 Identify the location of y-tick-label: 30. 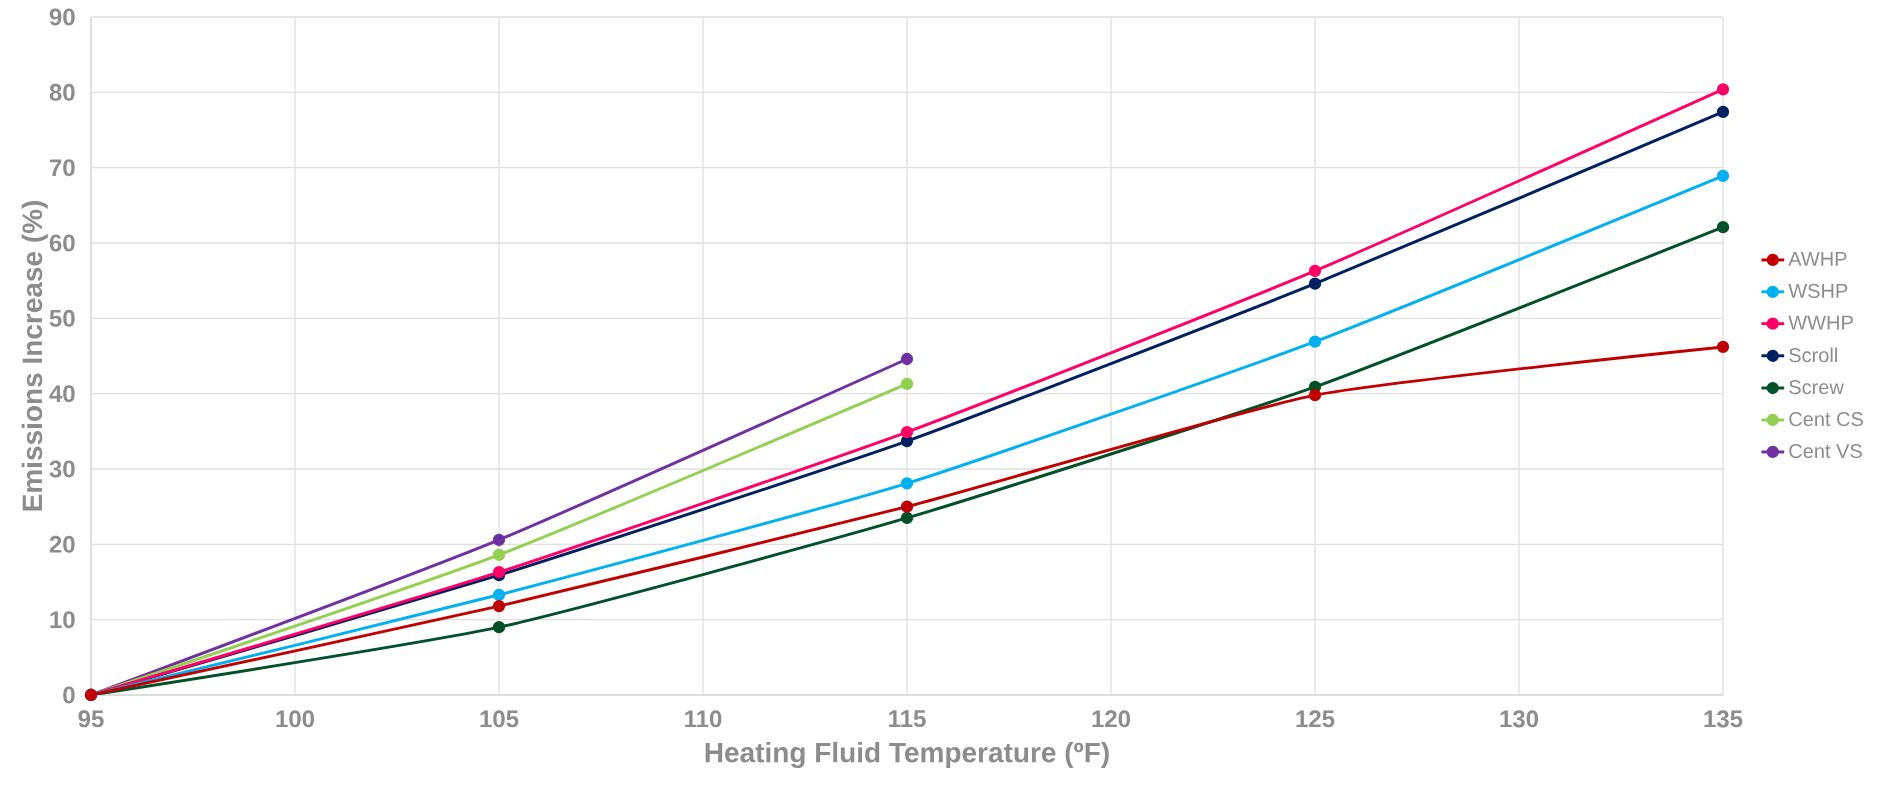
(62, 469).